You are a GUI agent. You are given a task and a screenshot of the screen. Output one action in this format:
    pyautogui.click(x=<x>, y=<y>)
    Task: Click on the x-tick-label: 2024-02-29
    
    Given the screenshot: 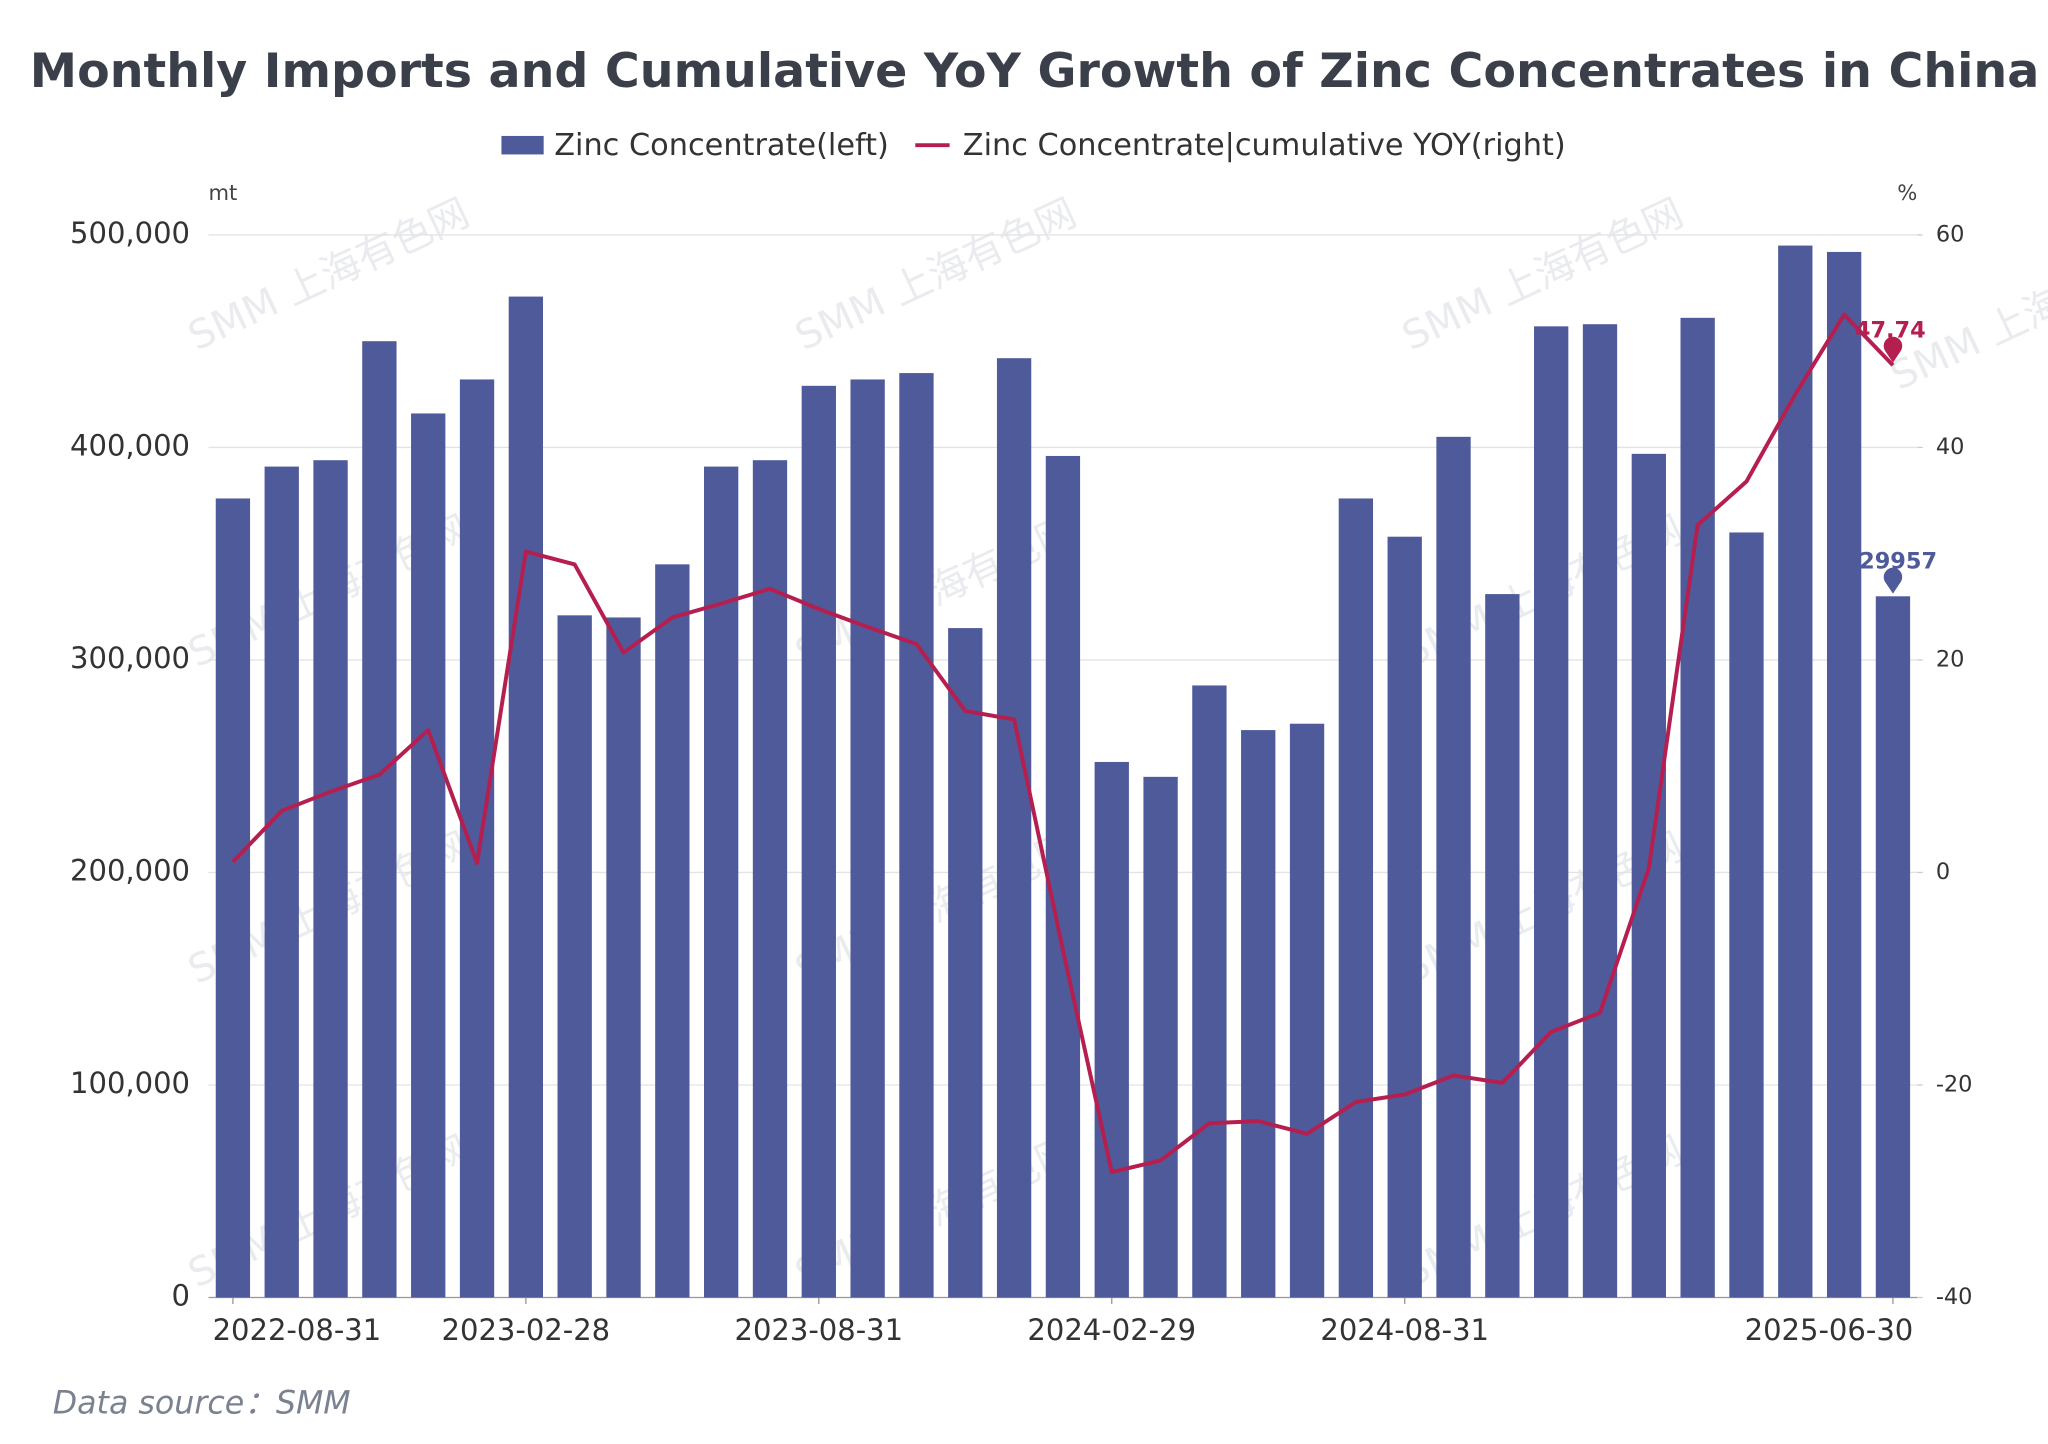 What is the action you would take?
    pyautogui.click(x=1111, y=1330)
    